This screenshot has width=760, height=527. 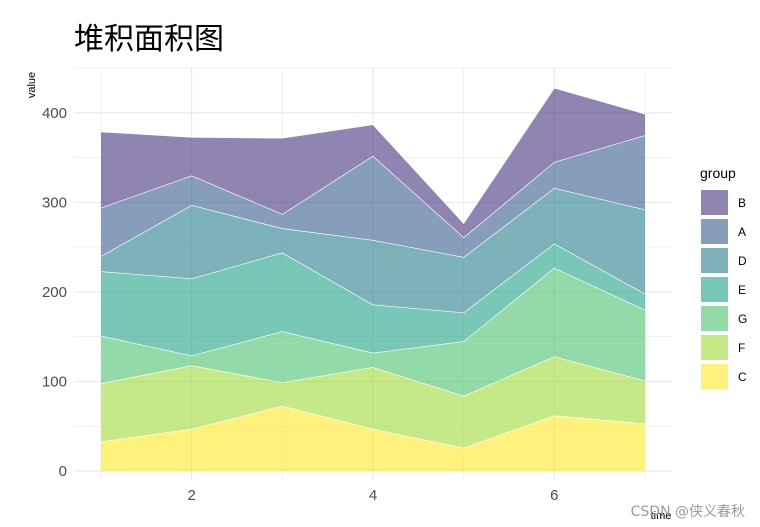 What do you see at coordinates (718, 173) in the screenshot?
I see `legend-title: group` at bounding box center [718, 173].